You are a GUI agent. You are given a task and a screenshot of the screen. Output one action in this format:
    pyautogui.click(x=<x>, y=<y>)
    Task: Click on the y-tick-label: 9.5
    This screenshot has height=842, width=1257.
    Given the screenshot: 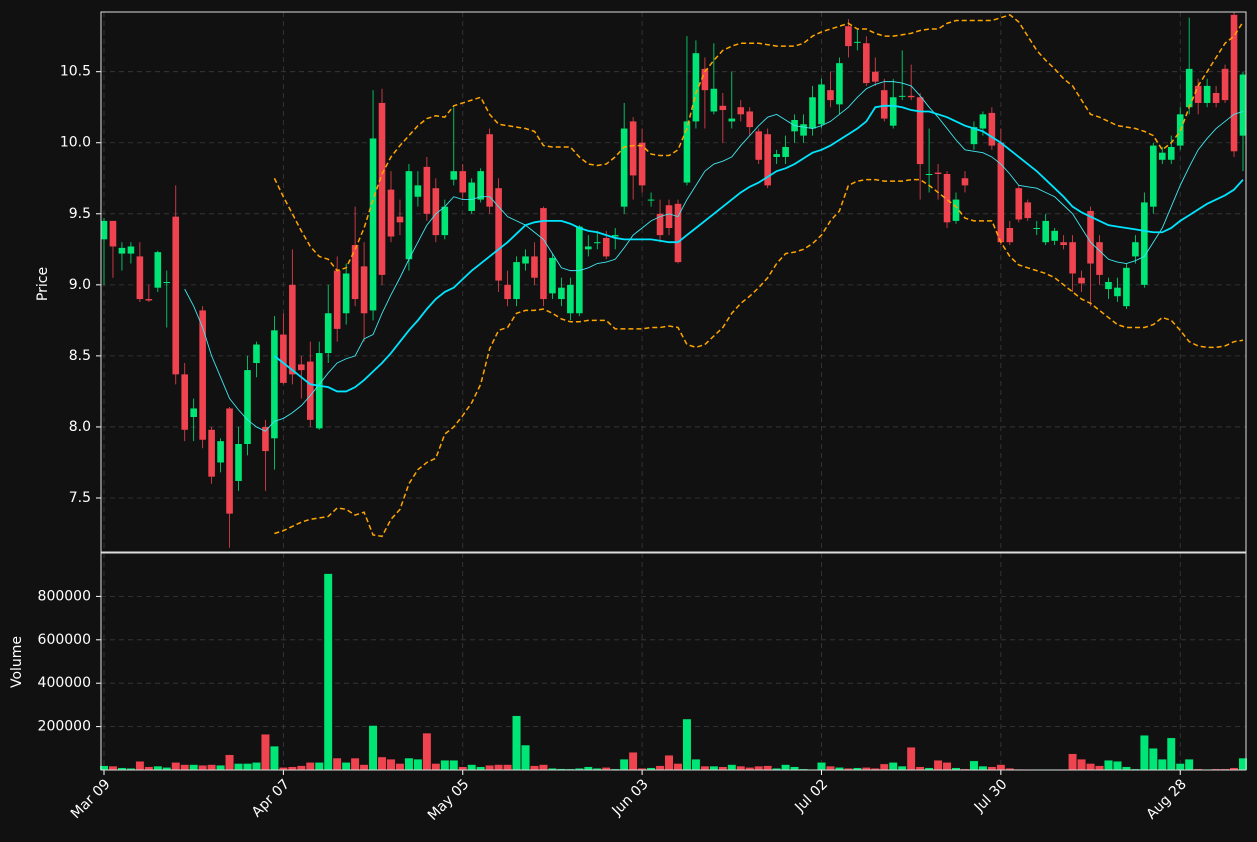 What is the action you would take?
    pyautogui.click(x=80, y=214)
    